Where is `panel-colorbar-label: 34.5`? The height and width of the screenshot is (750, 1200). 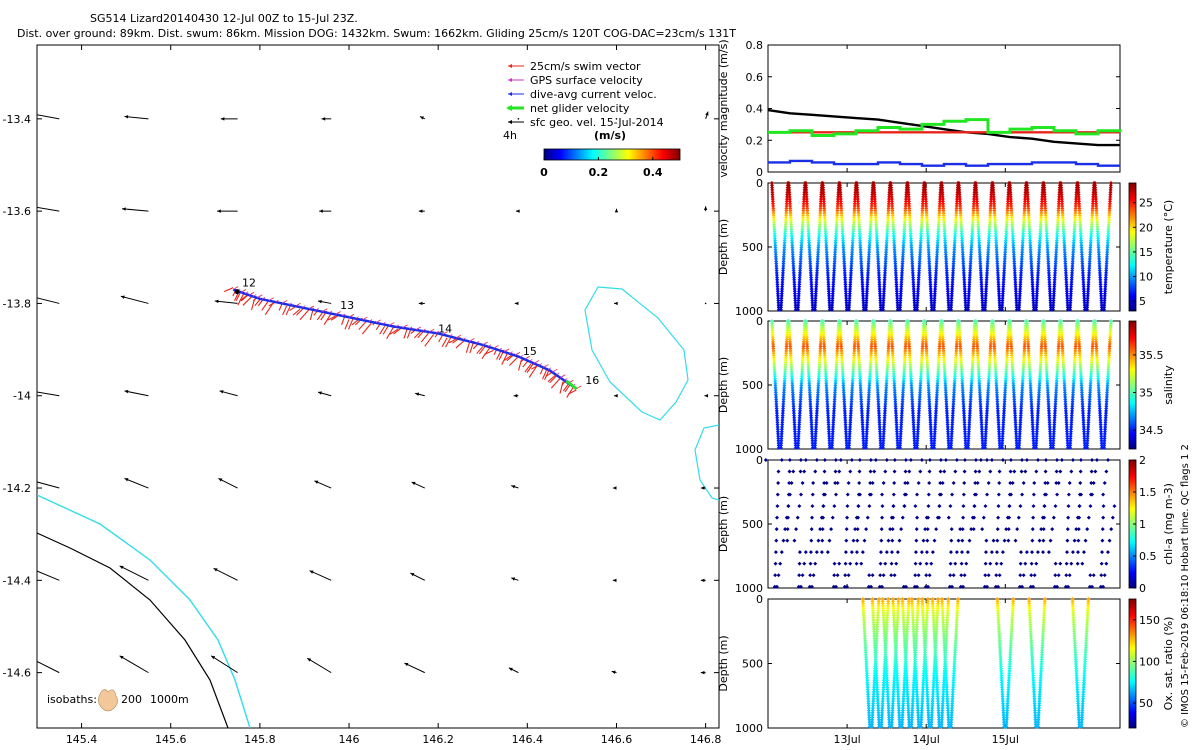
panel-colorbar-label: 34.5 is located at coordinates (1151, 430).